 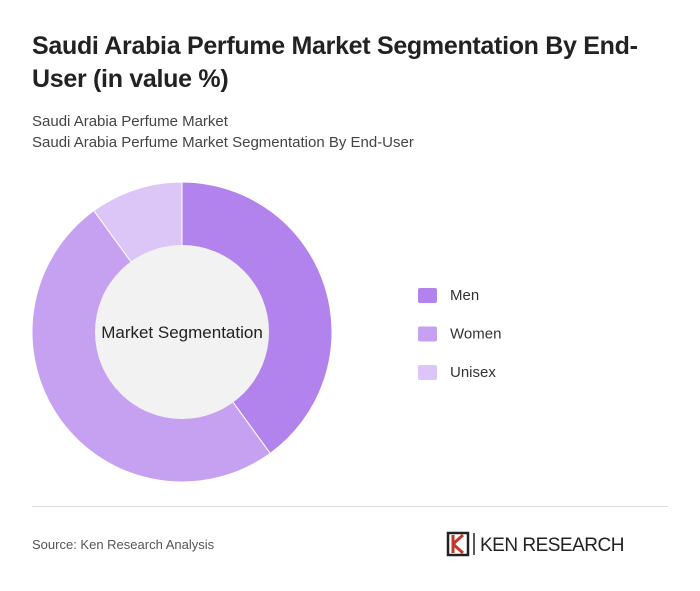 I want to click on logo-k, so click(x=458, y=544).